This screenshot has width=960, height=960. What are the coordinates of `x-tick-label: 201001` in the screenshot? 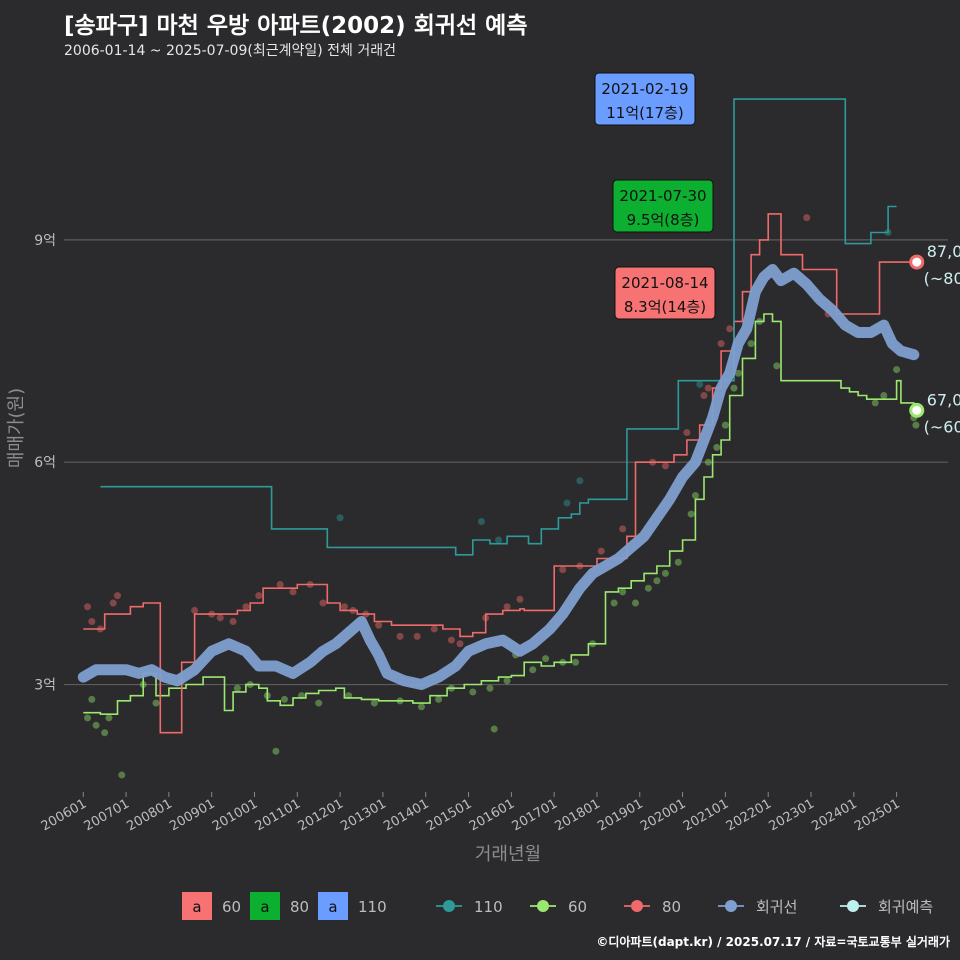 It's located at (235, 815).